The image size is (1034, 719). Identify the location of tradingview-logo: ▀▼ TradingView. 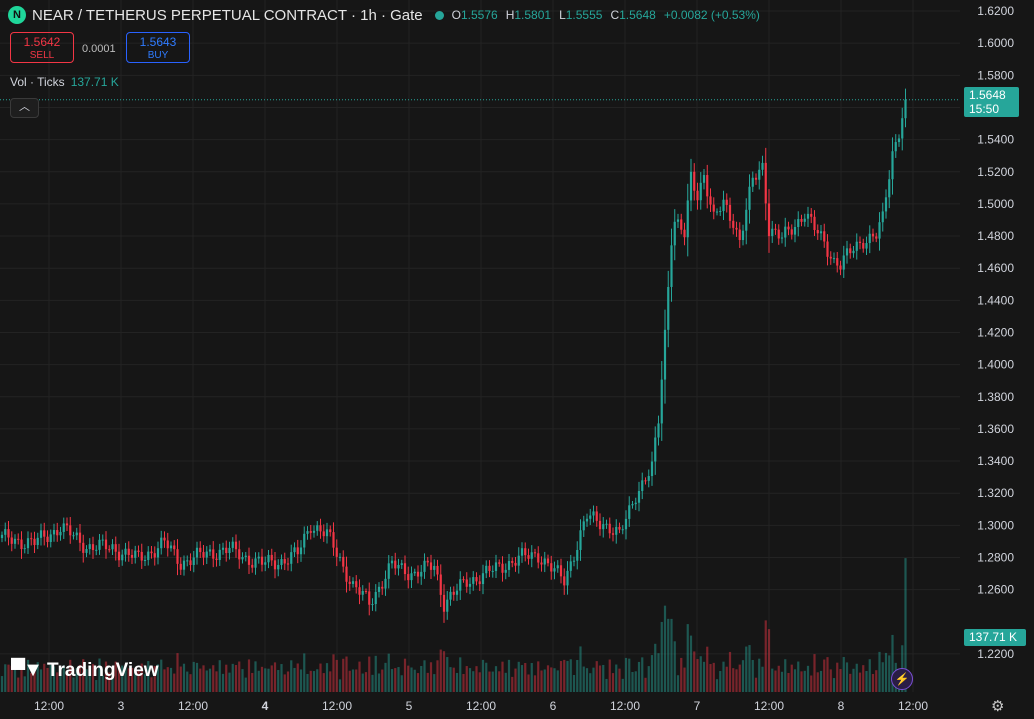
(85, 670).